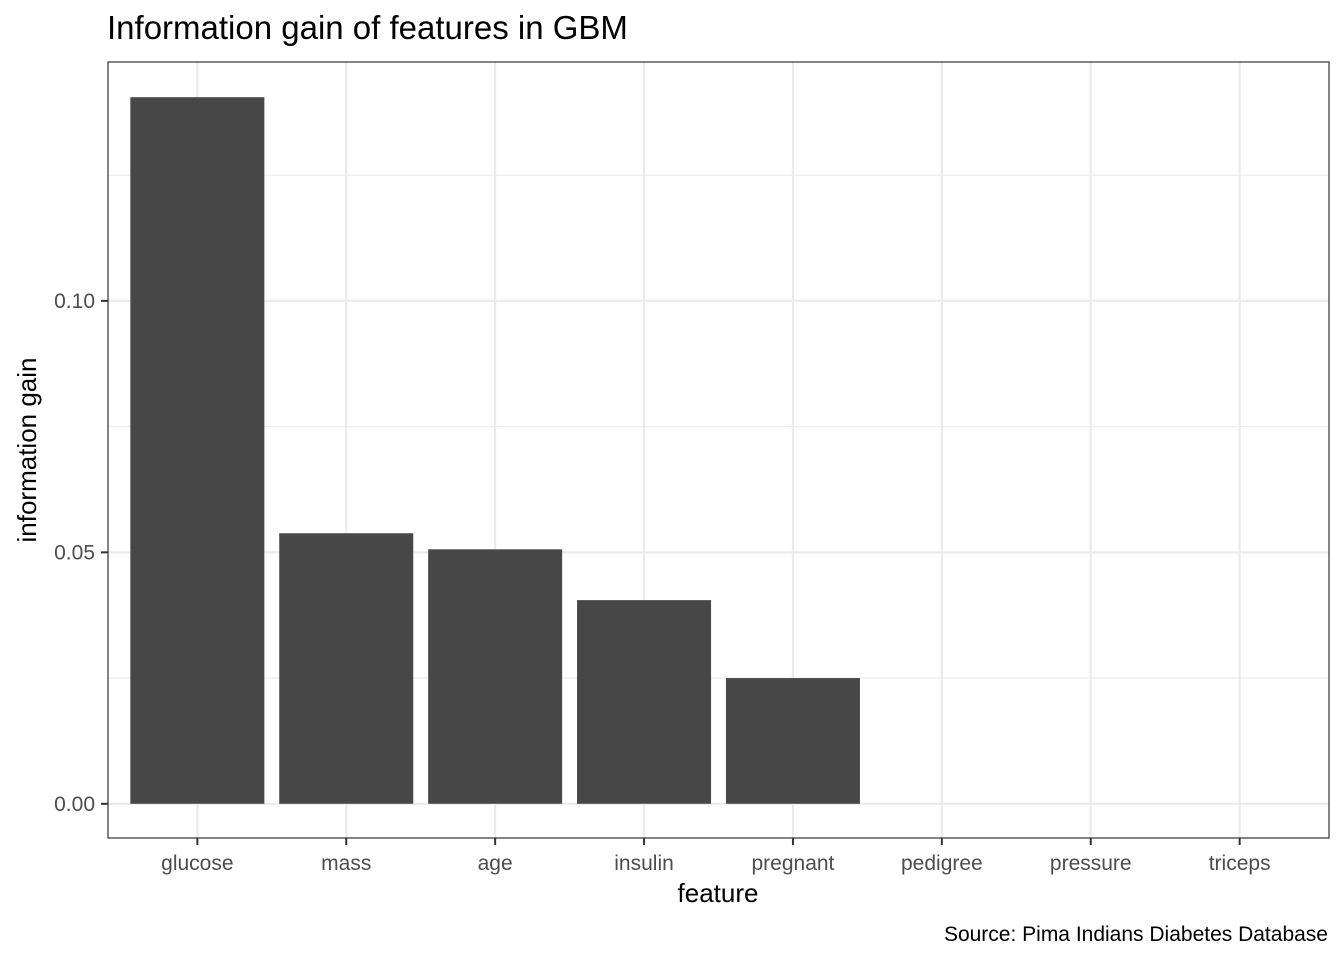  What do you see at coordinates (74, 301) in the screenshot?
I see `y-tick-label: 0.10` at bounding box center [74, 301].